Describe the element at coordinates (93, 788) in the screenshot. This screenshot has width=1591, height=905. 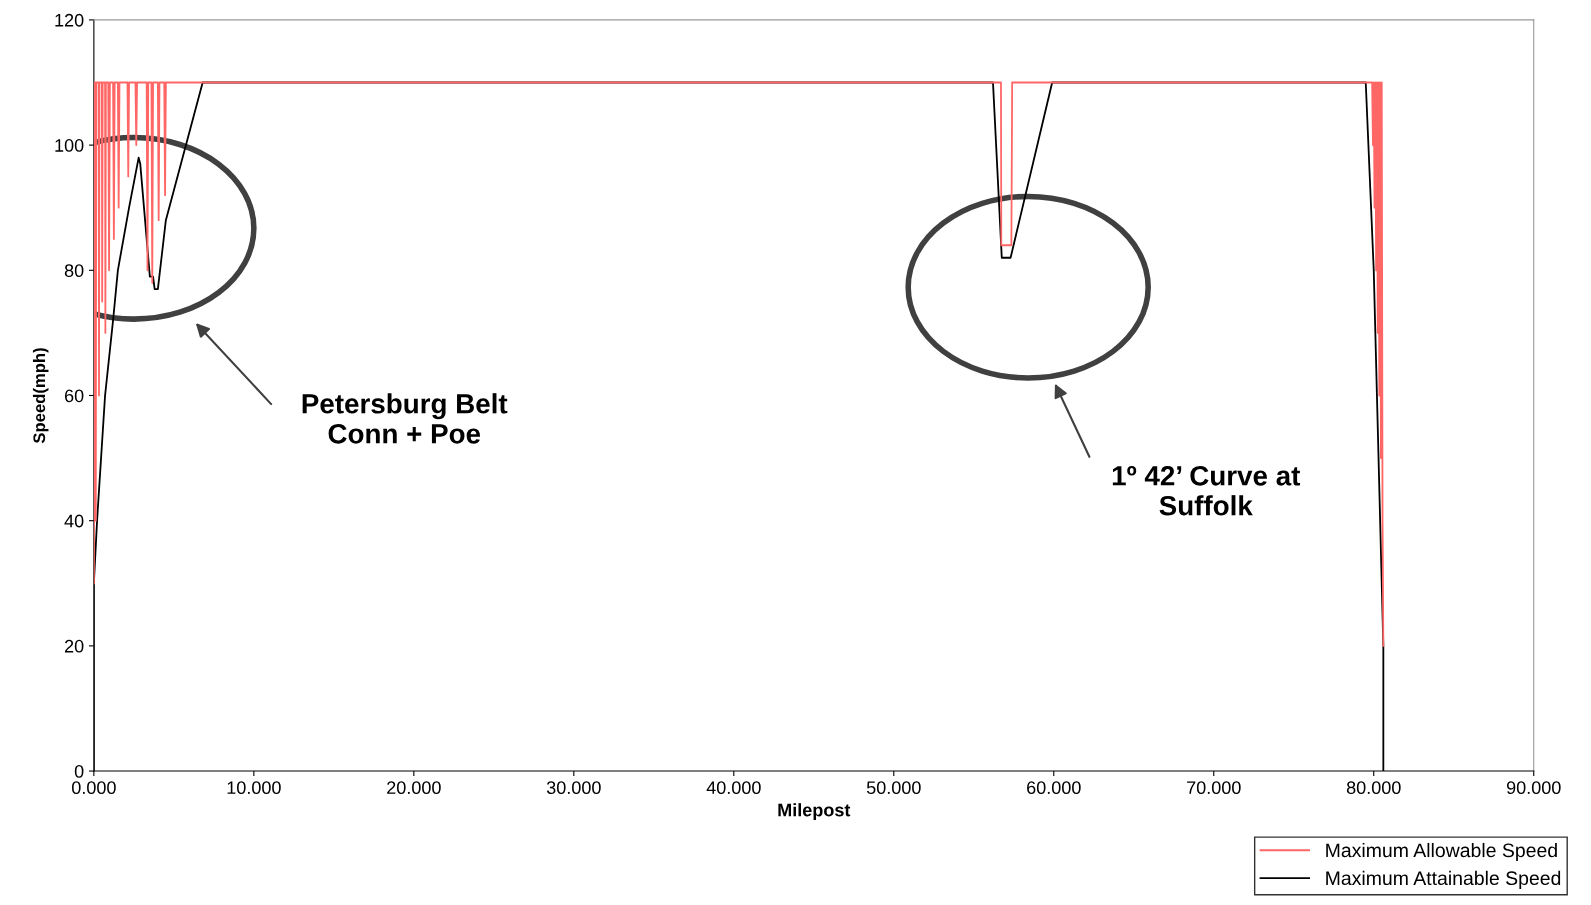
I see `x-tick-label: 0.000` at that location.